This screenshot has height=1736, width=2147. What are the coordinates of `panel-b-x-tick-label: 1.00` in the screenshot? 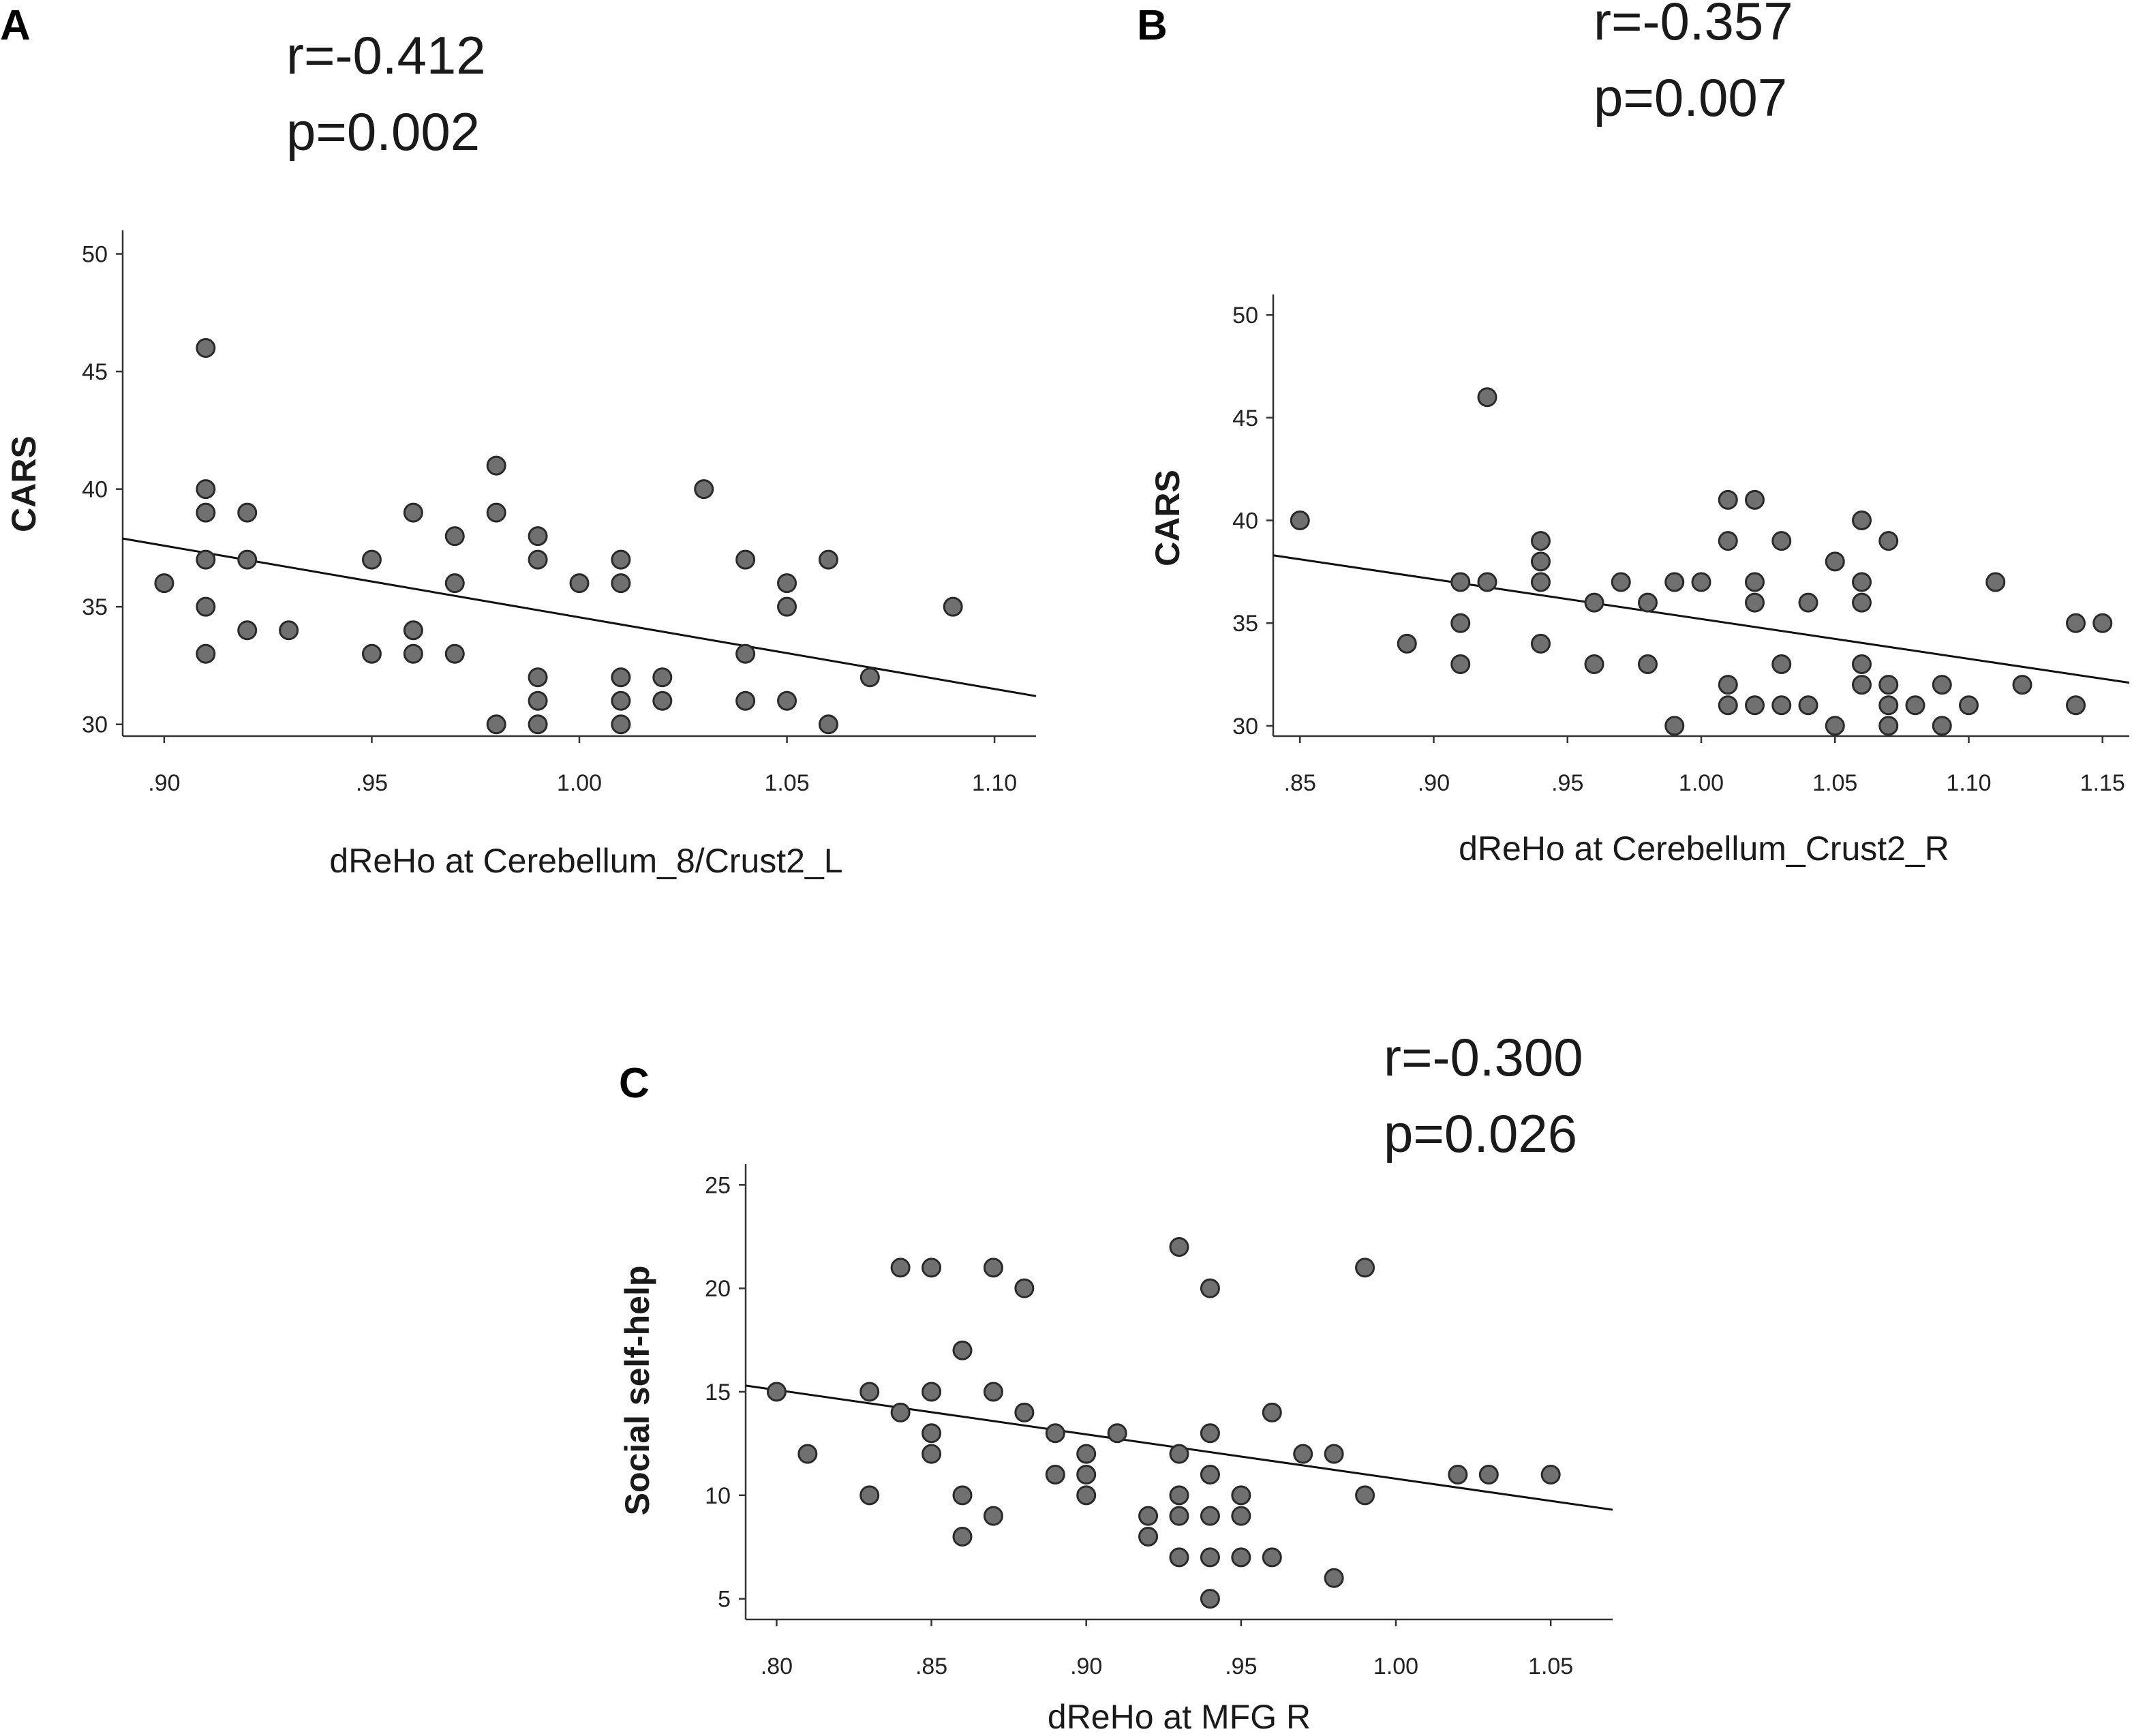 It's located at (1701, 783).